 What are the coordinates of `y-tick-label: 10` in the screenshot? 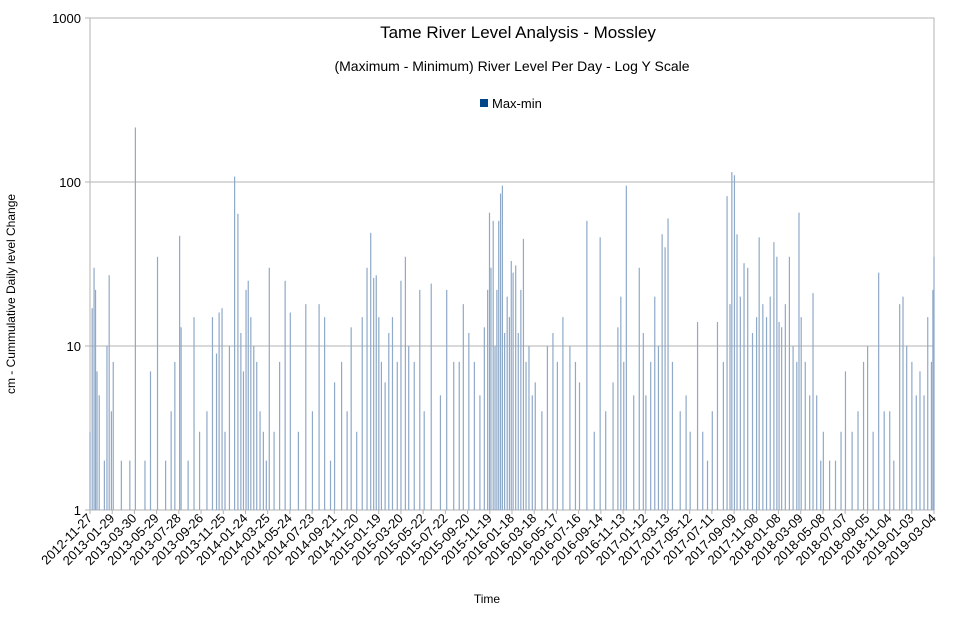 It's located at (74, 346).